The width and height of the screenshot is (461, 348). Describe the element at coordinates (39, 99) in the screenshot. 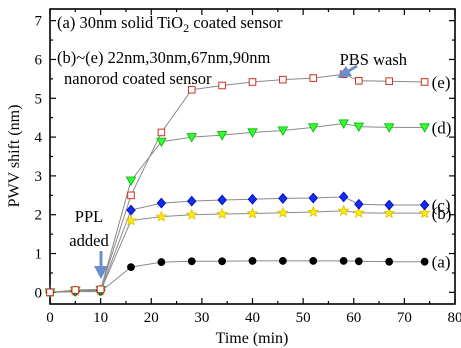

I see `y-tick-label: 5` at that location.